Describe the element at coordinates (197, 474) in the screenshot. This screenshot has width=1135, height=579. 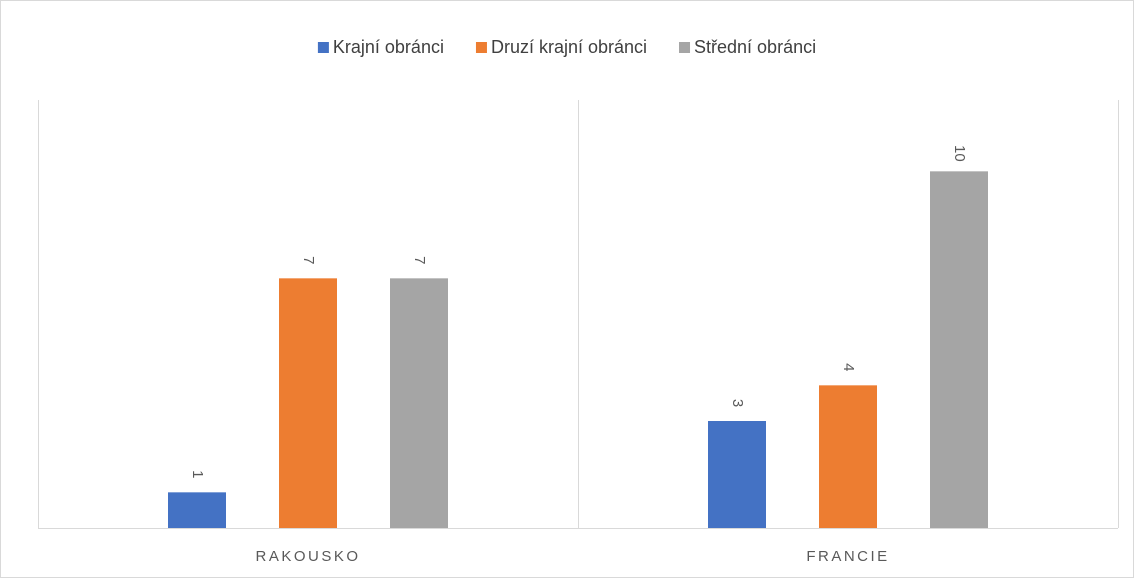
I see `data-label: 1` at that location.